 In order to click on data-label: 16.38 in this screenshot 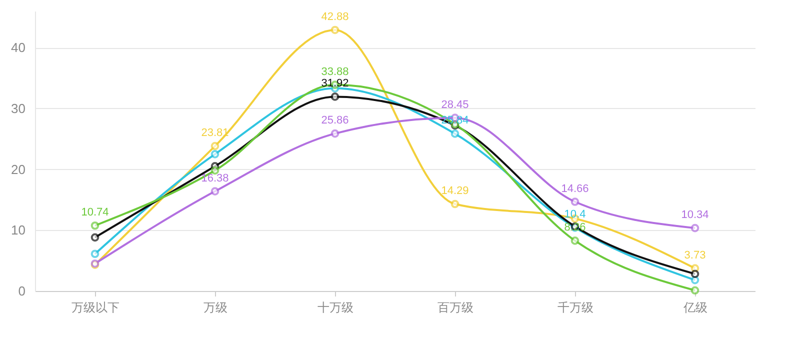, I will do `click(215, 178)`.